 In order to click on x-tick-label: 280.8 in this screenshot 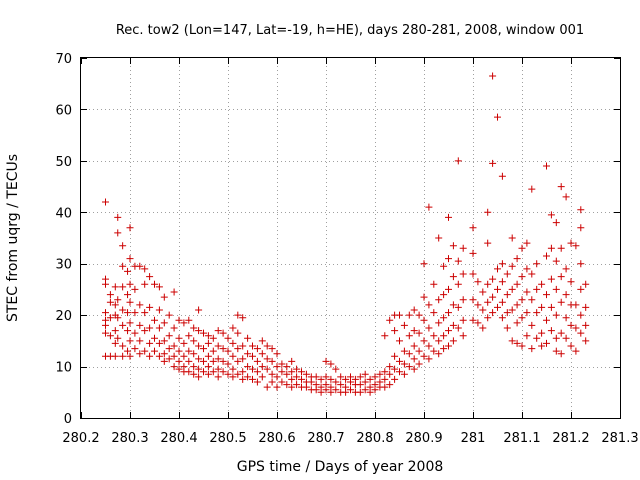, I will do `click(374, 438)`.